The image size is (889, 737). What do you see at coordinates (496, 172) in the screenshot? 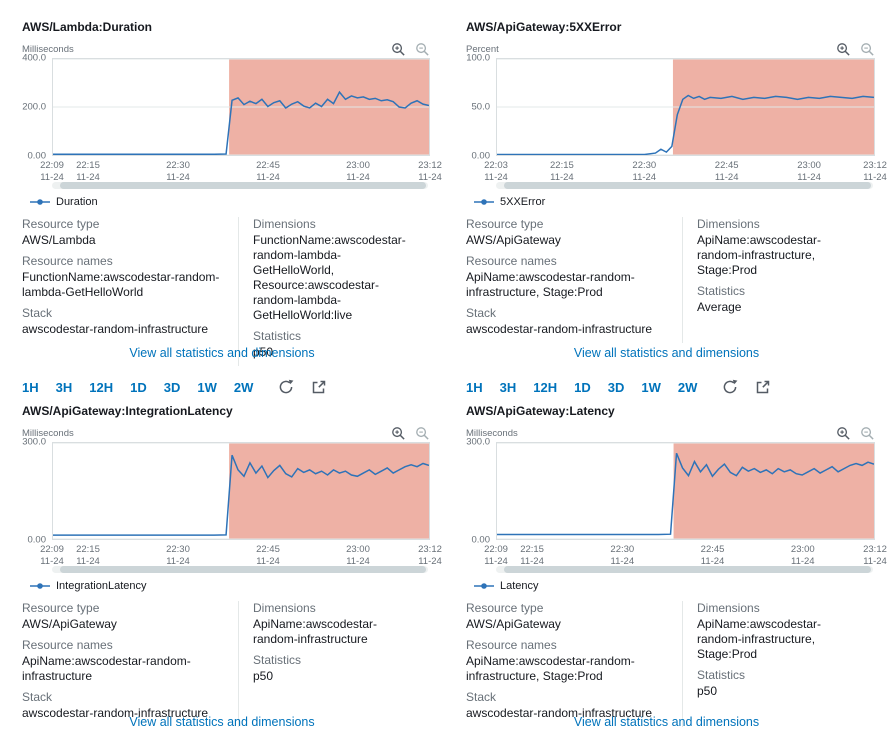
I see `x-tick-label: 22:03 11-24` at bounding box center [496, 172].